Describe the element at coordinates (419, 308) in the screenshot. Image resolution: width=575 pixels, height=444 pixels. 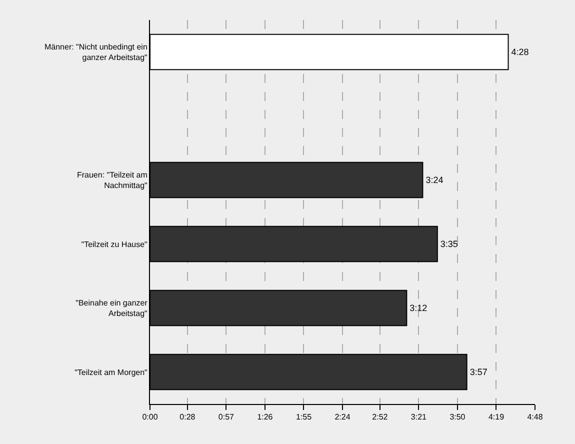
I see `data-label: 3:12` at that location.